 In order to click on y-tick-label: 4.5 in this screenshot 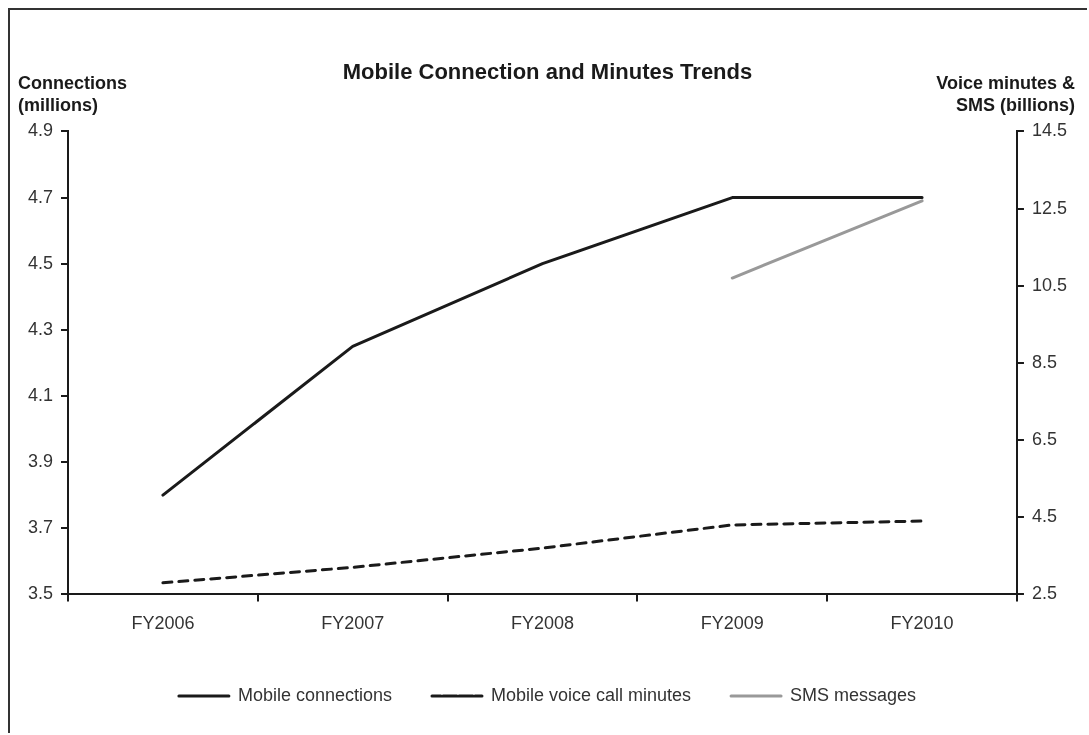, I will do `click(40, 262)`.